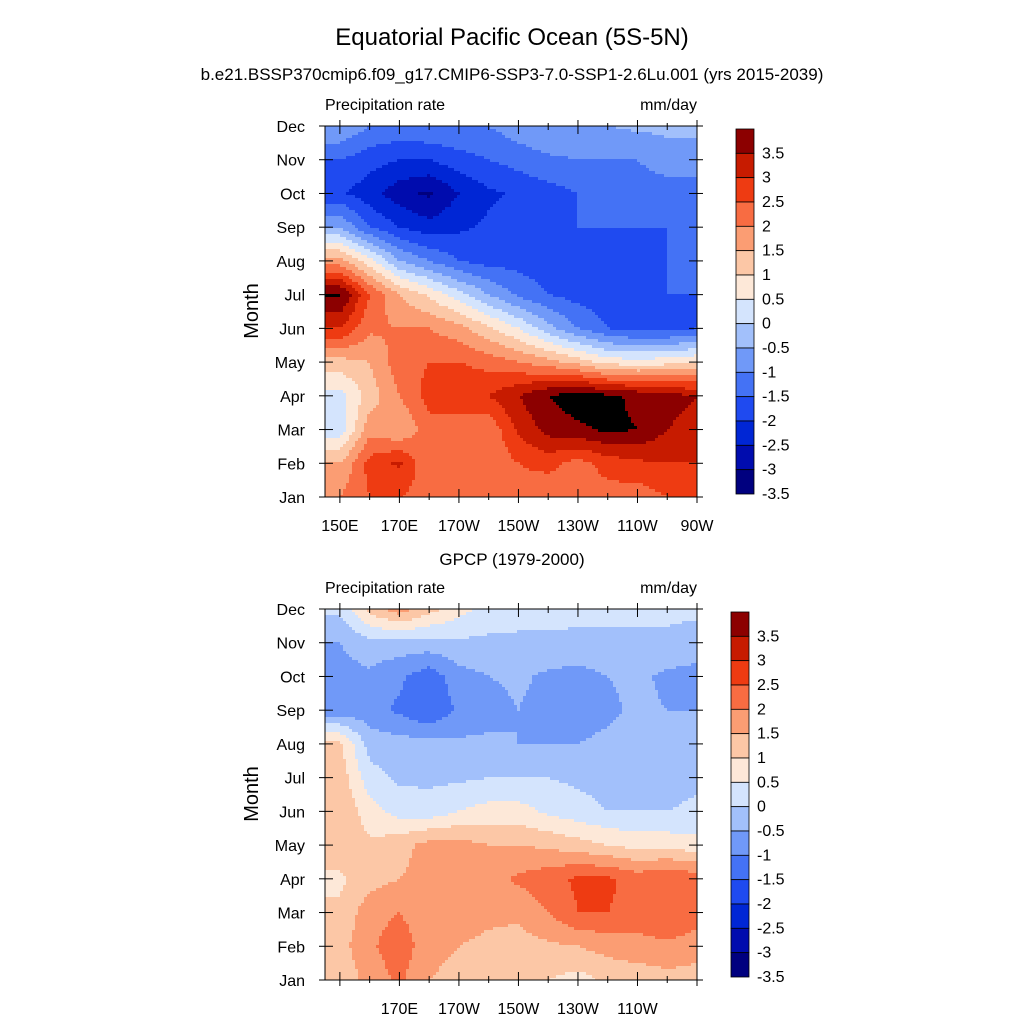 The image size is (1024, 1024). What do you see at coordinates (511, 312) in the screenshot?
I see `panel-model-contour-field` at bounding box center [511, 312].